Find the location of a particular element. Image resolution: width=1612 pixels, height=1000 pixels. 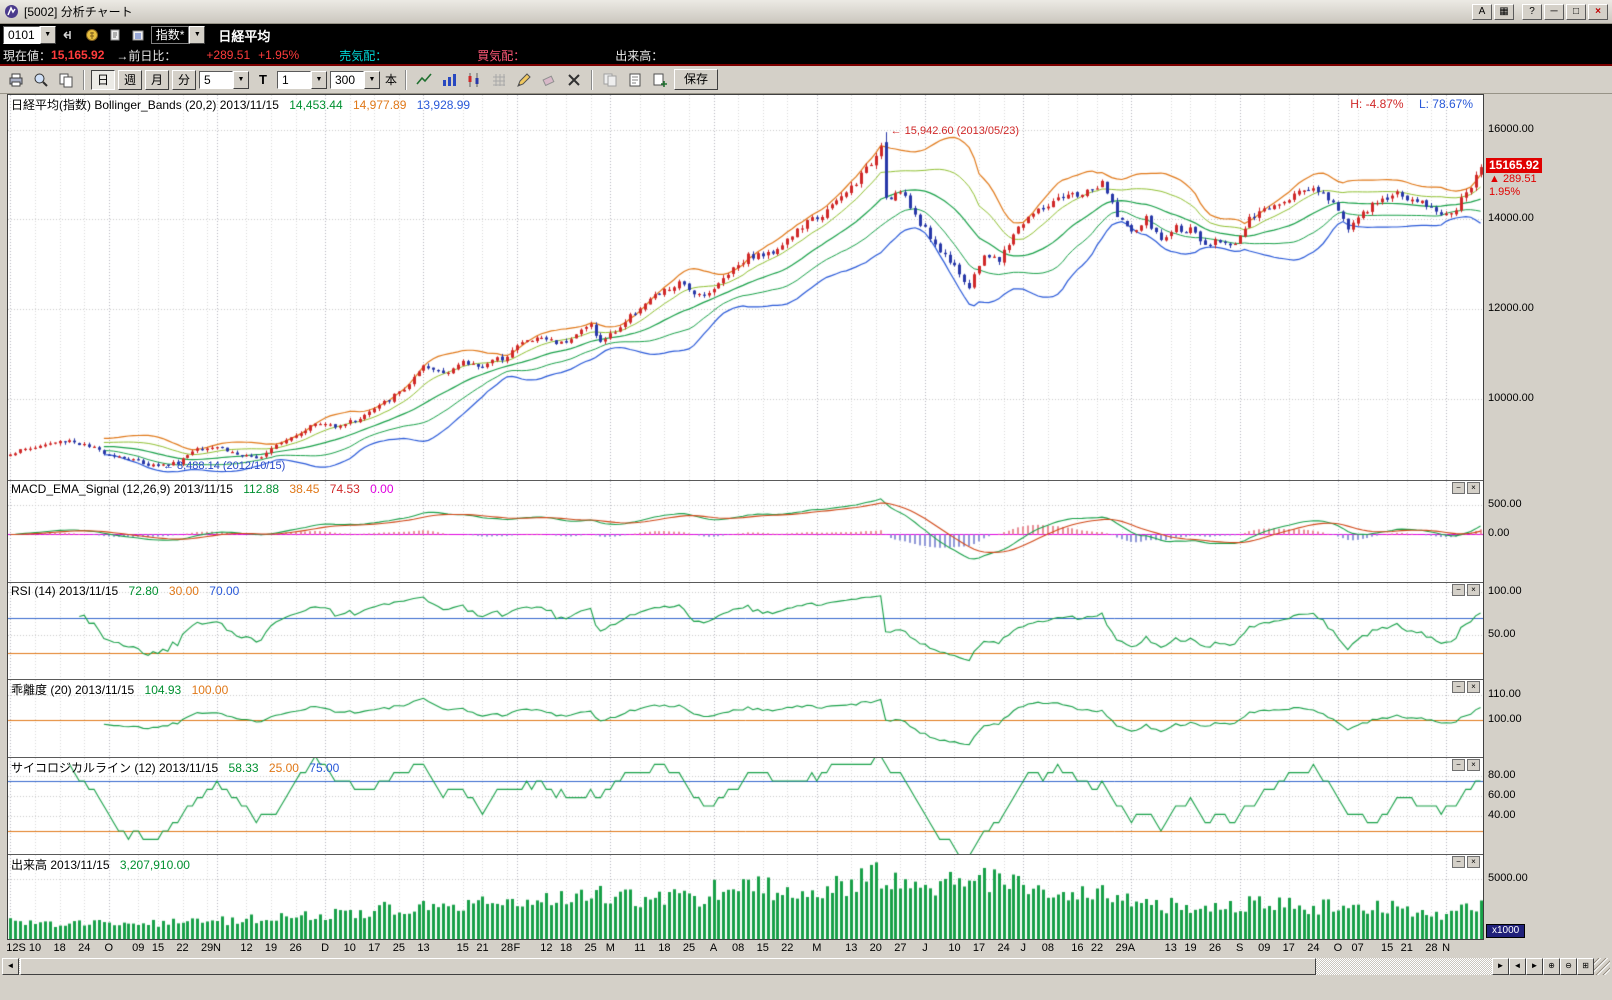

duplicate-page-button is located at coordinates (610, 79).